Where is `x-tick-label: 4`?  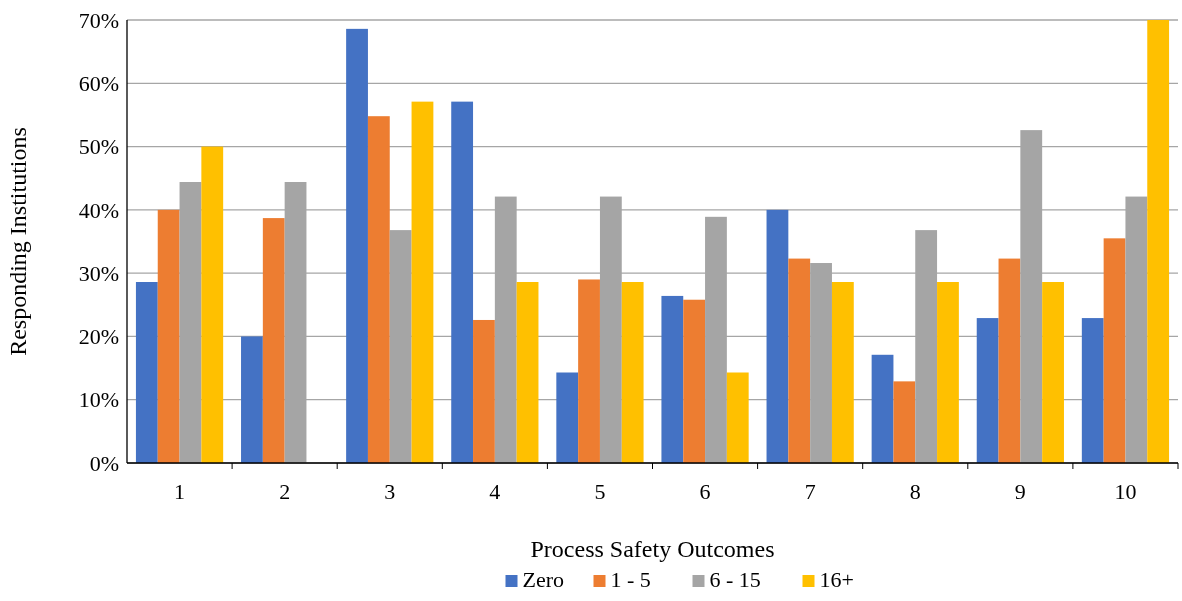
x-tick-label: 4 is located at coordinates (495, 491).